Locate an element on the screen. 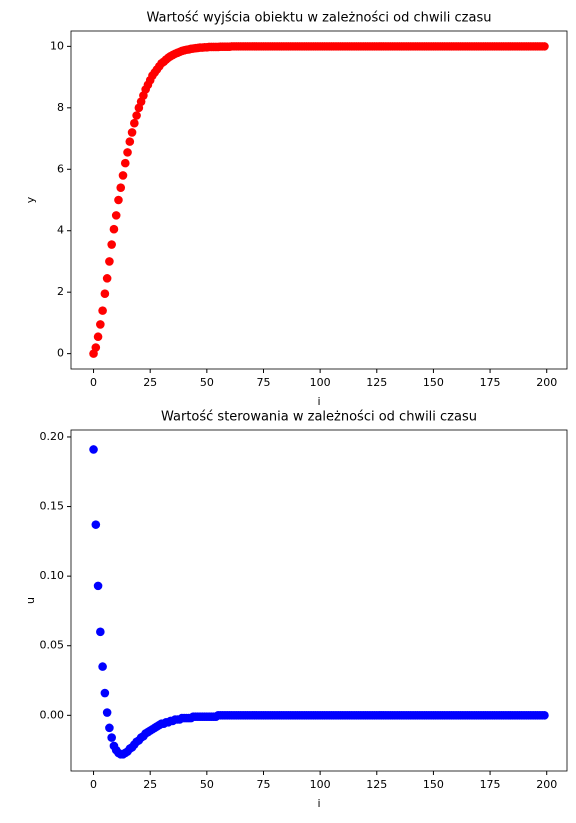 The height and width of the screenshot is (823, 576). y-tick-label: 0.10 is located at coordinates (52, 575).